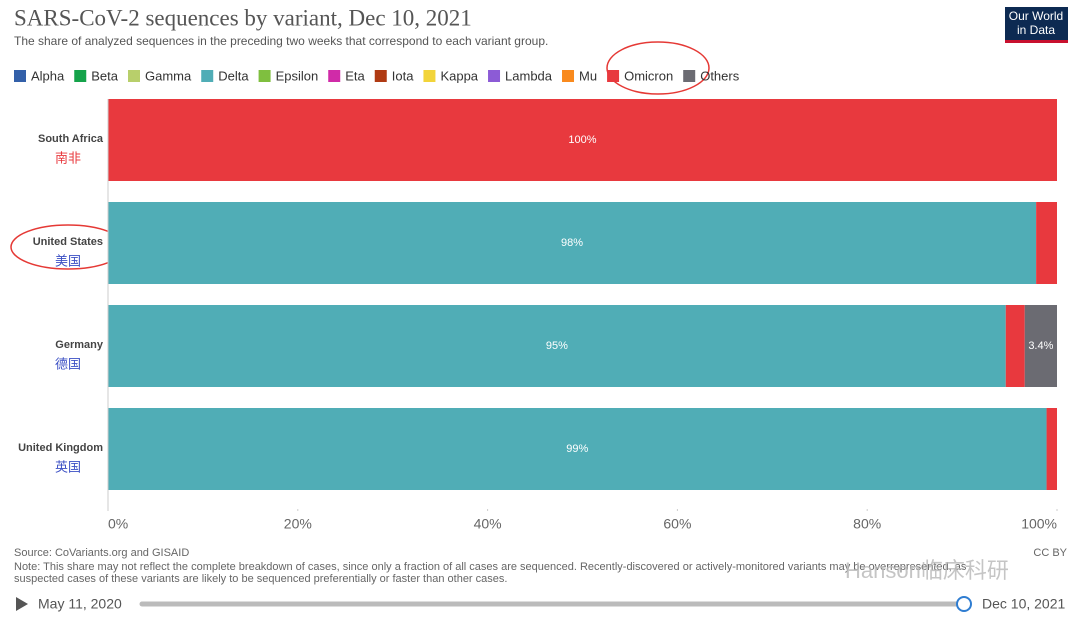 Image resolution: width=1080 pixels, height=619 pixels. I want to click on play-button, so click(22, 604).